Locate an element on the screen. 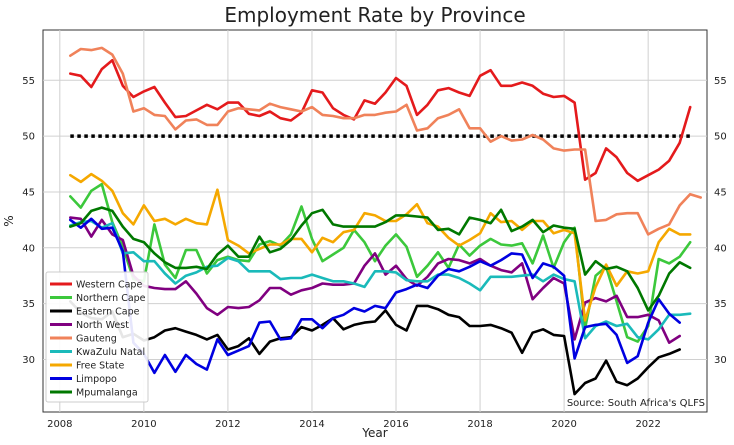 This screenshot has height=445, width=734. y-tick-label-right: 55 is located at coordinates (720, 81).